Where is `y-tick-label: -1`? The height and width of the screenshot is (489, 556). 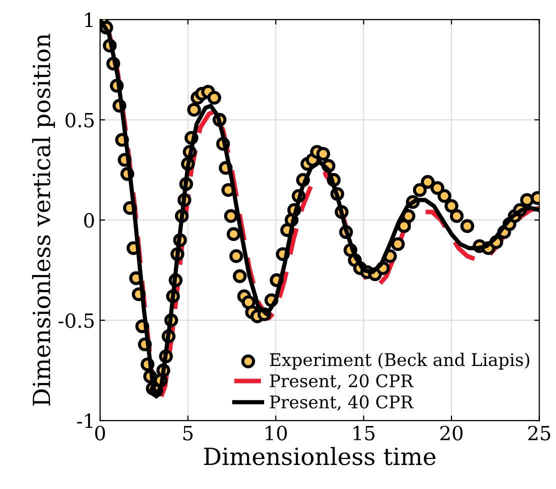 y-tick-label: -1 is located at coordinates (84, 420).